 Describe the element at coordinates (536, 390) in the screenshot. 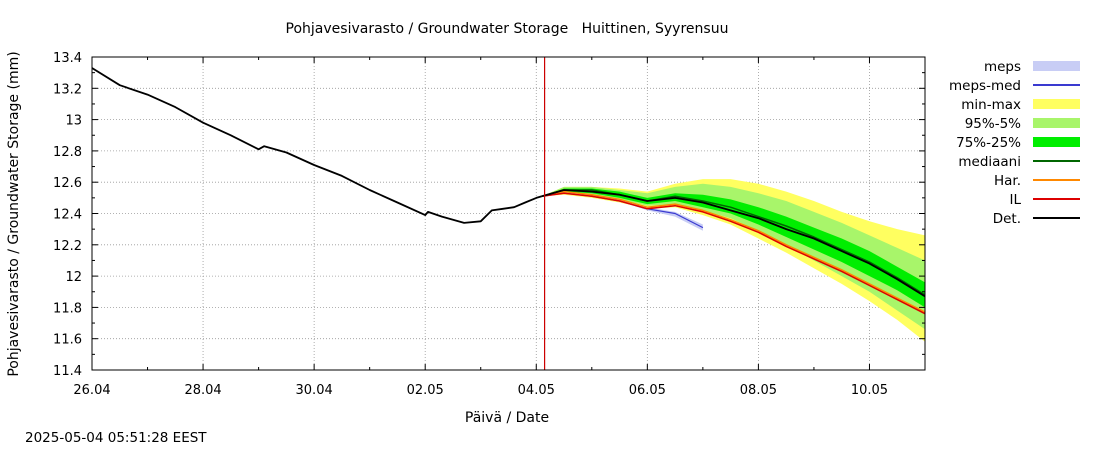

I see `x-tick-label: 04.05` at that location.